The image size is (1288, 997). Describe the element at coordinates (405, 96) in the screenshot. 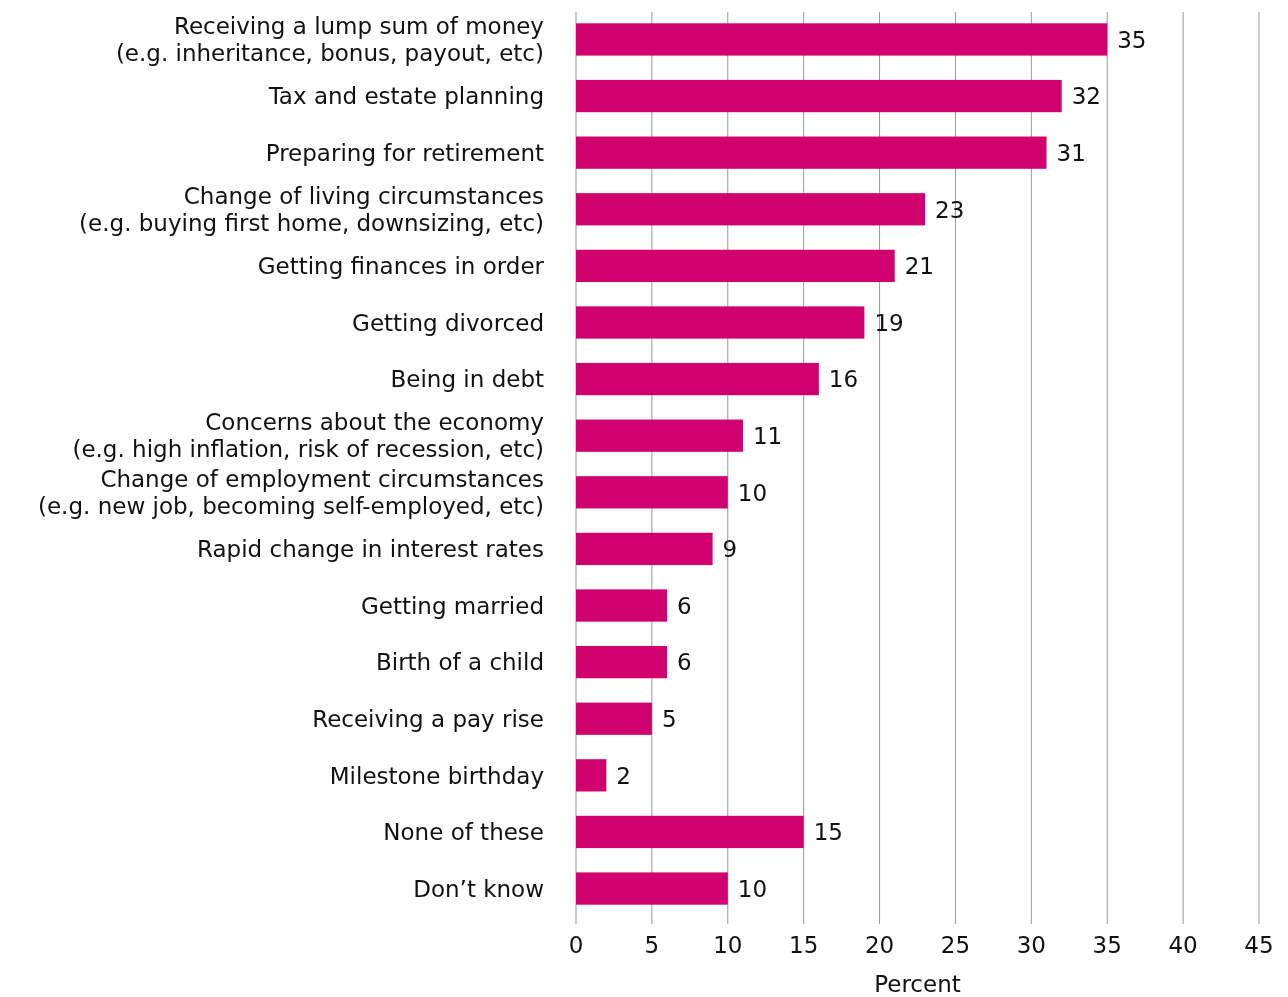

I see `y-tick-label: Tax and estate planning` at that location.